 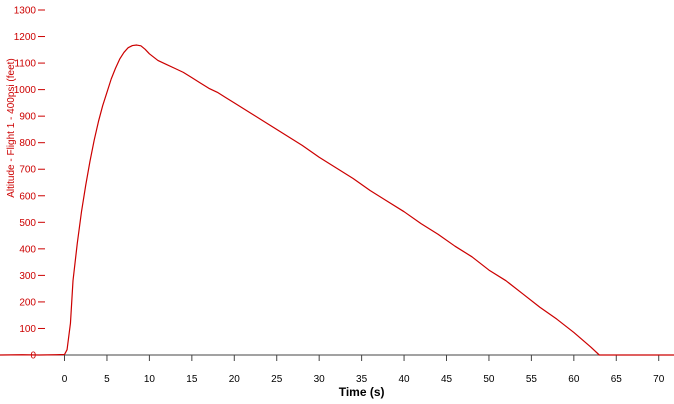 I want to click on y-tick-label: 200, so click(x=27, y=302).